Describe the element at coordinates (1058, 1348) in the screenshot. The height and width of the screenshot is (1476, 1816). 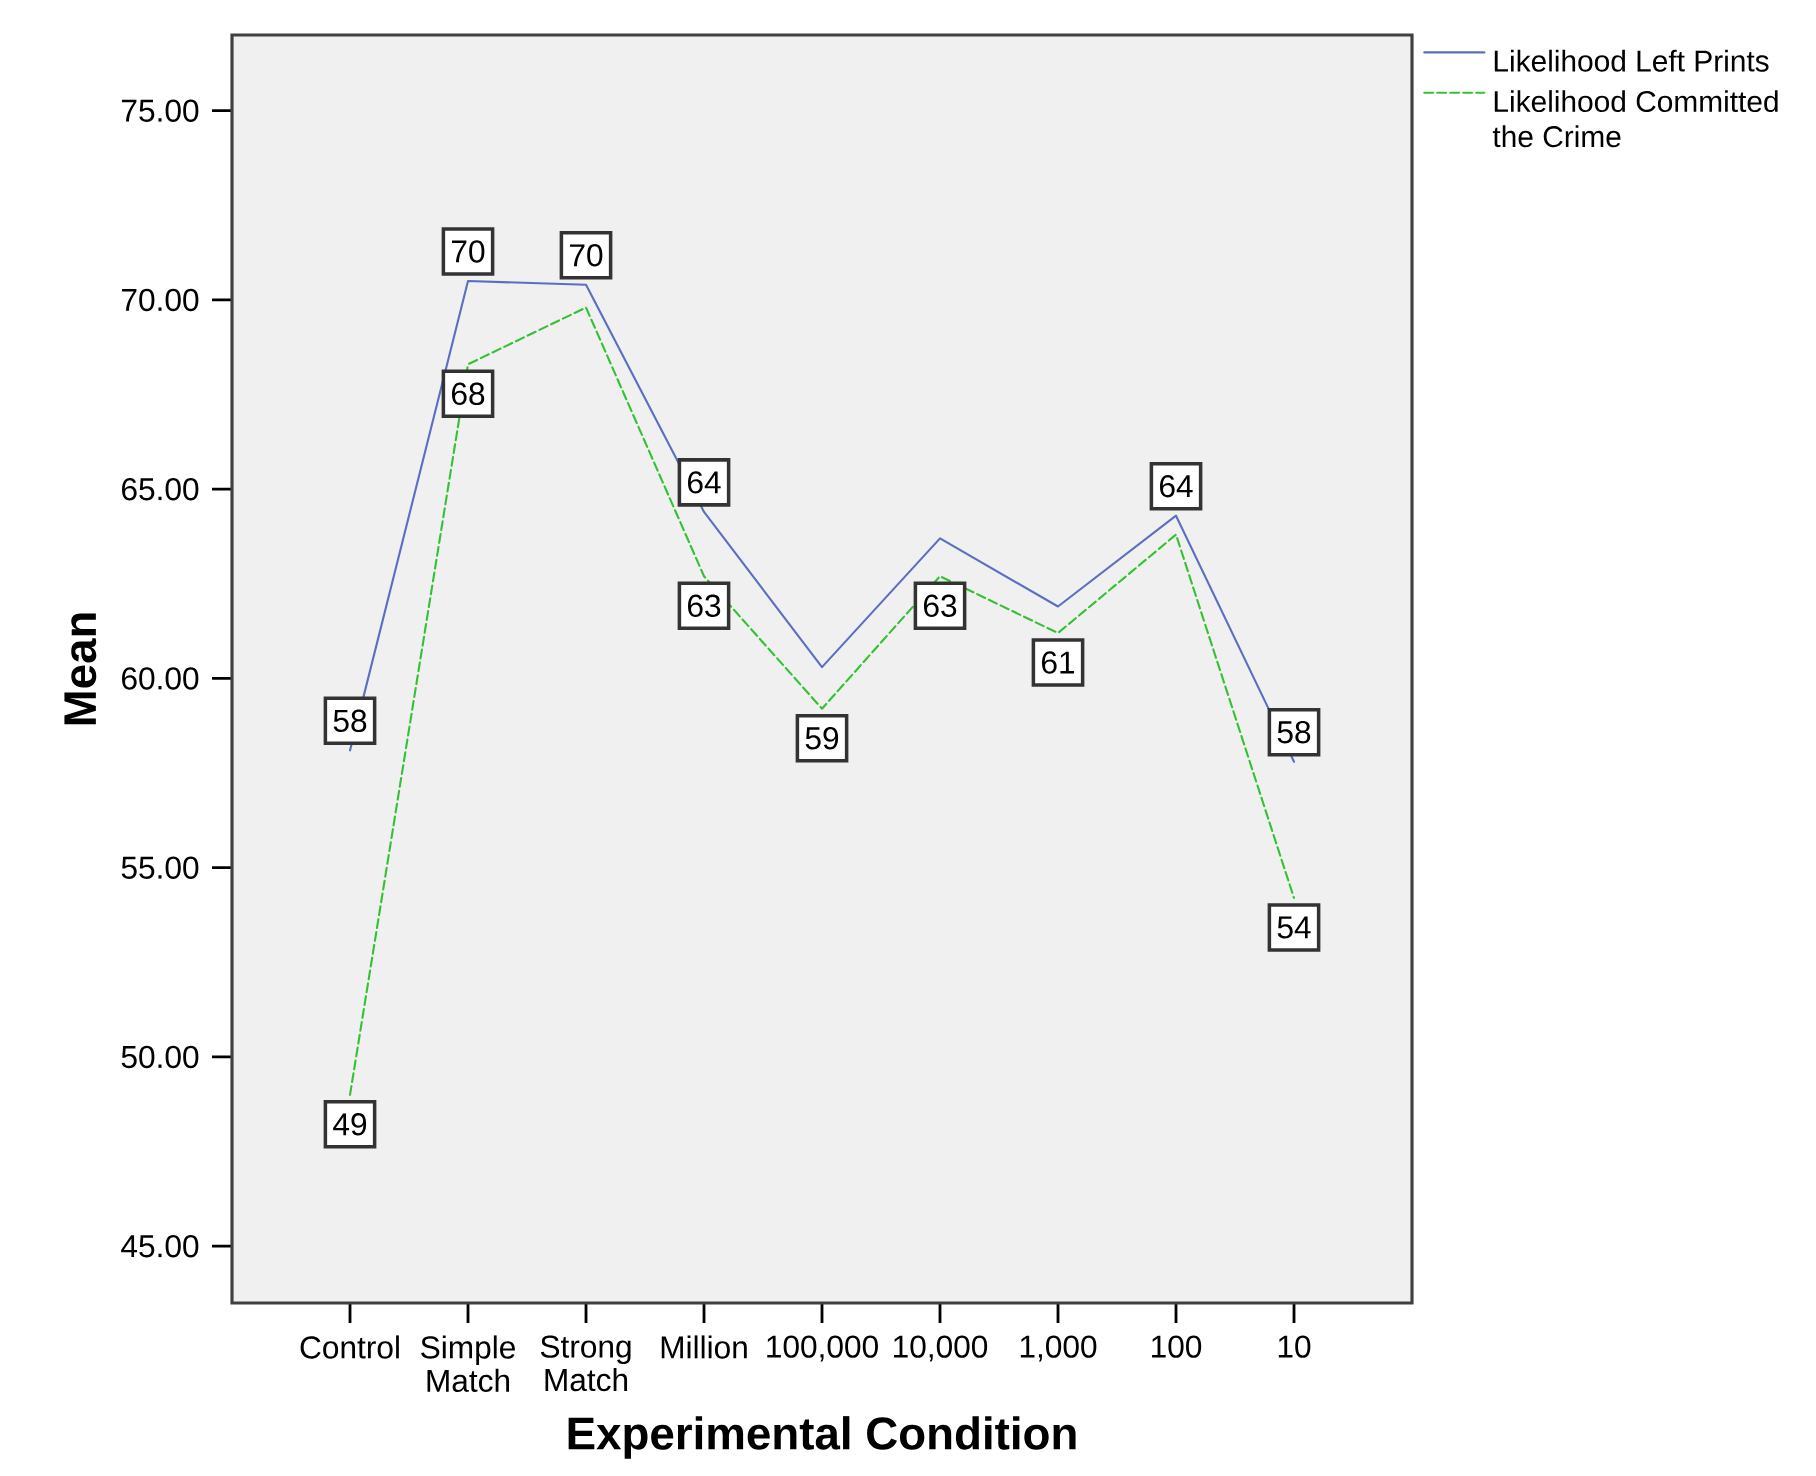
I see `x-tick-label: 1,000` at that location.